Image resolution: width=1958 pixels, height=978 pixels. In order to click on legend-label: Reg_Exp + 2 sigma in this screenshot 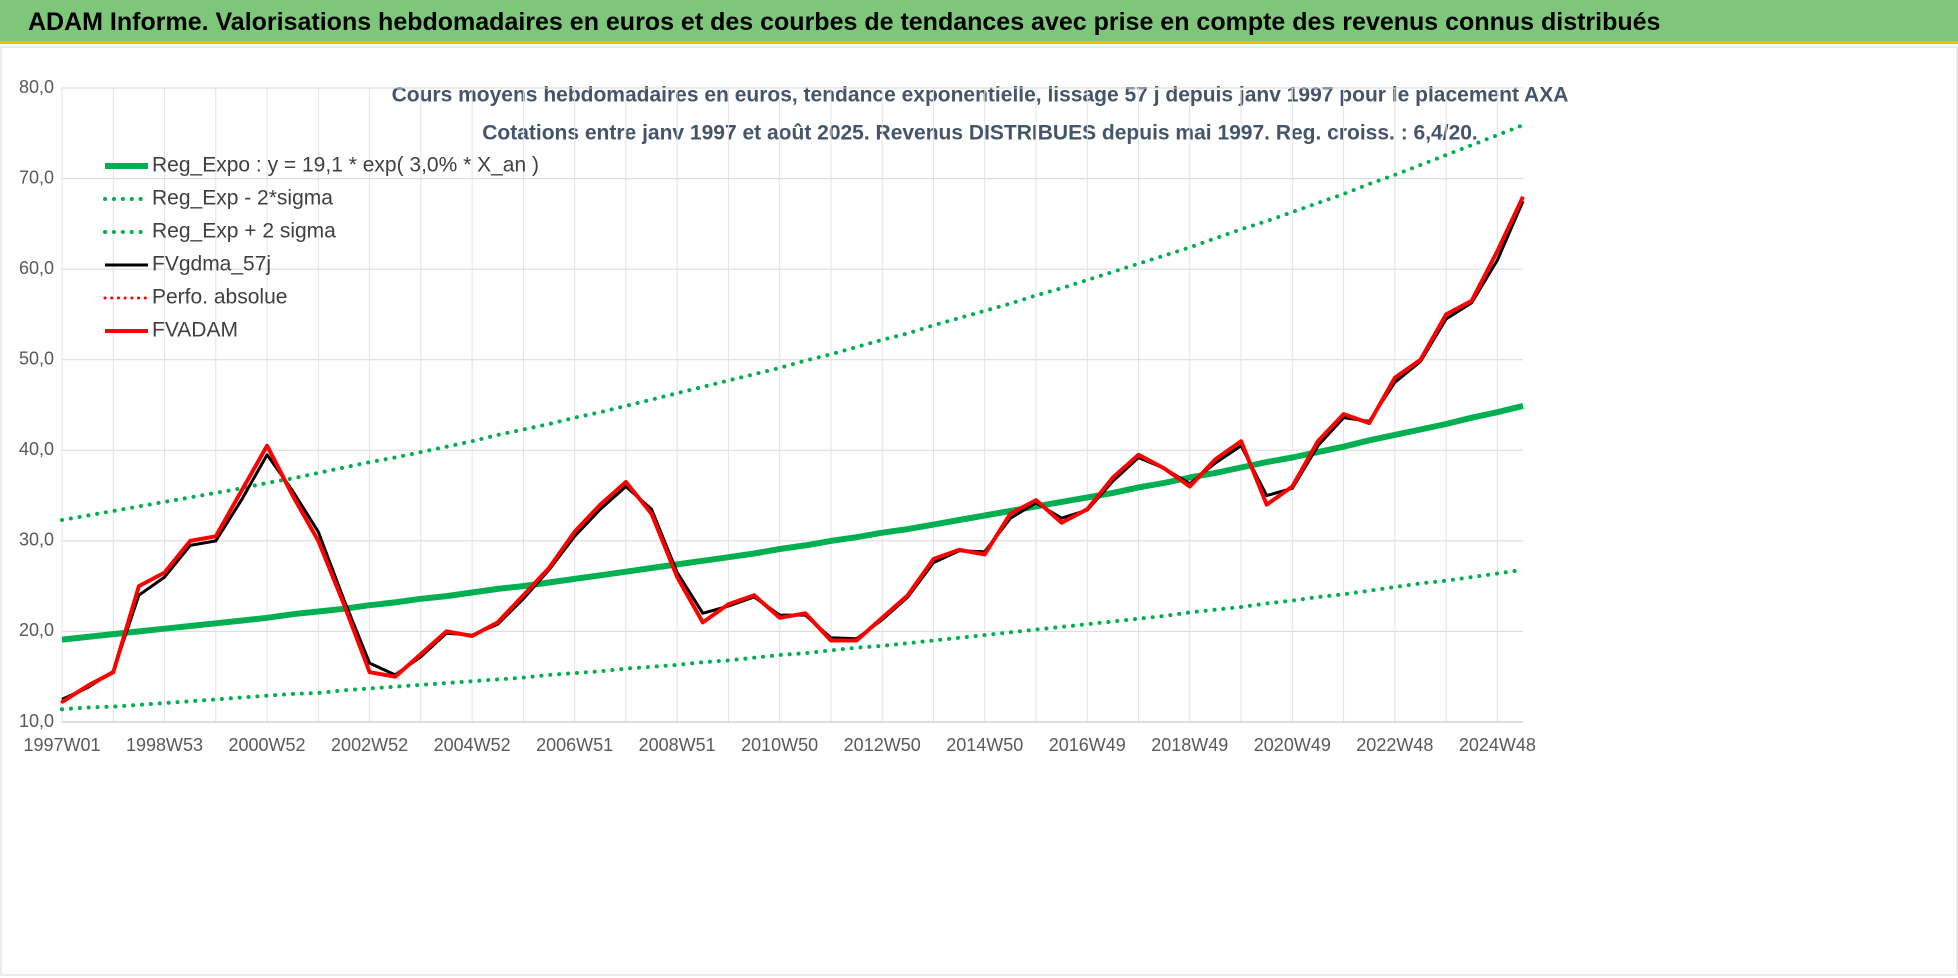, I will do `click(244, 231)`.